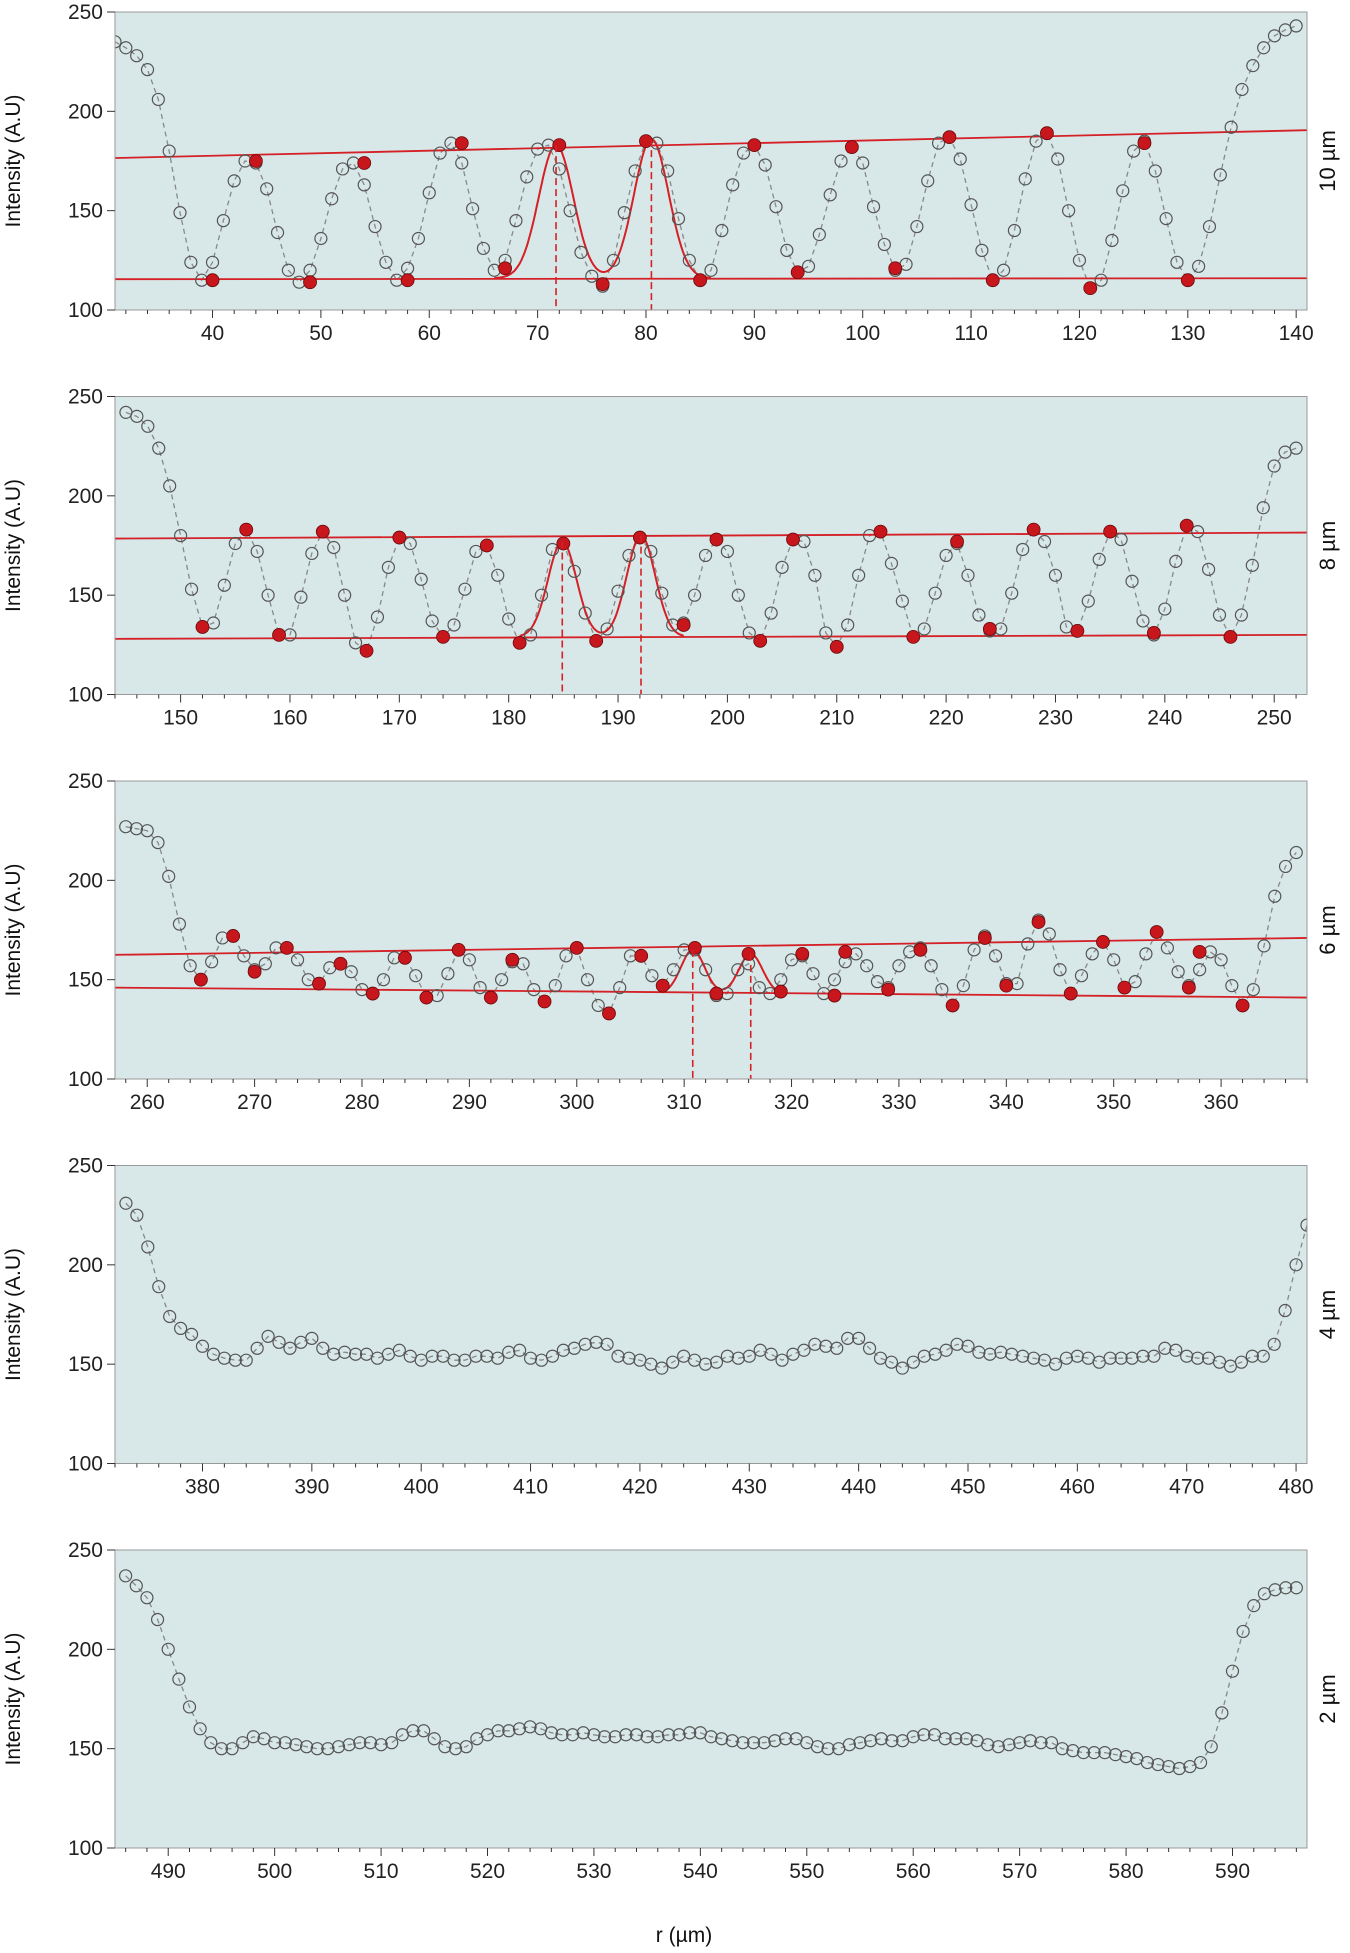 The height and width of the screenshot is (1953, 1350). What do you see at coordinates (791, 1102) in the screenshot?
I see `x-tick-label: 320` at bounding box center [791, 1102].